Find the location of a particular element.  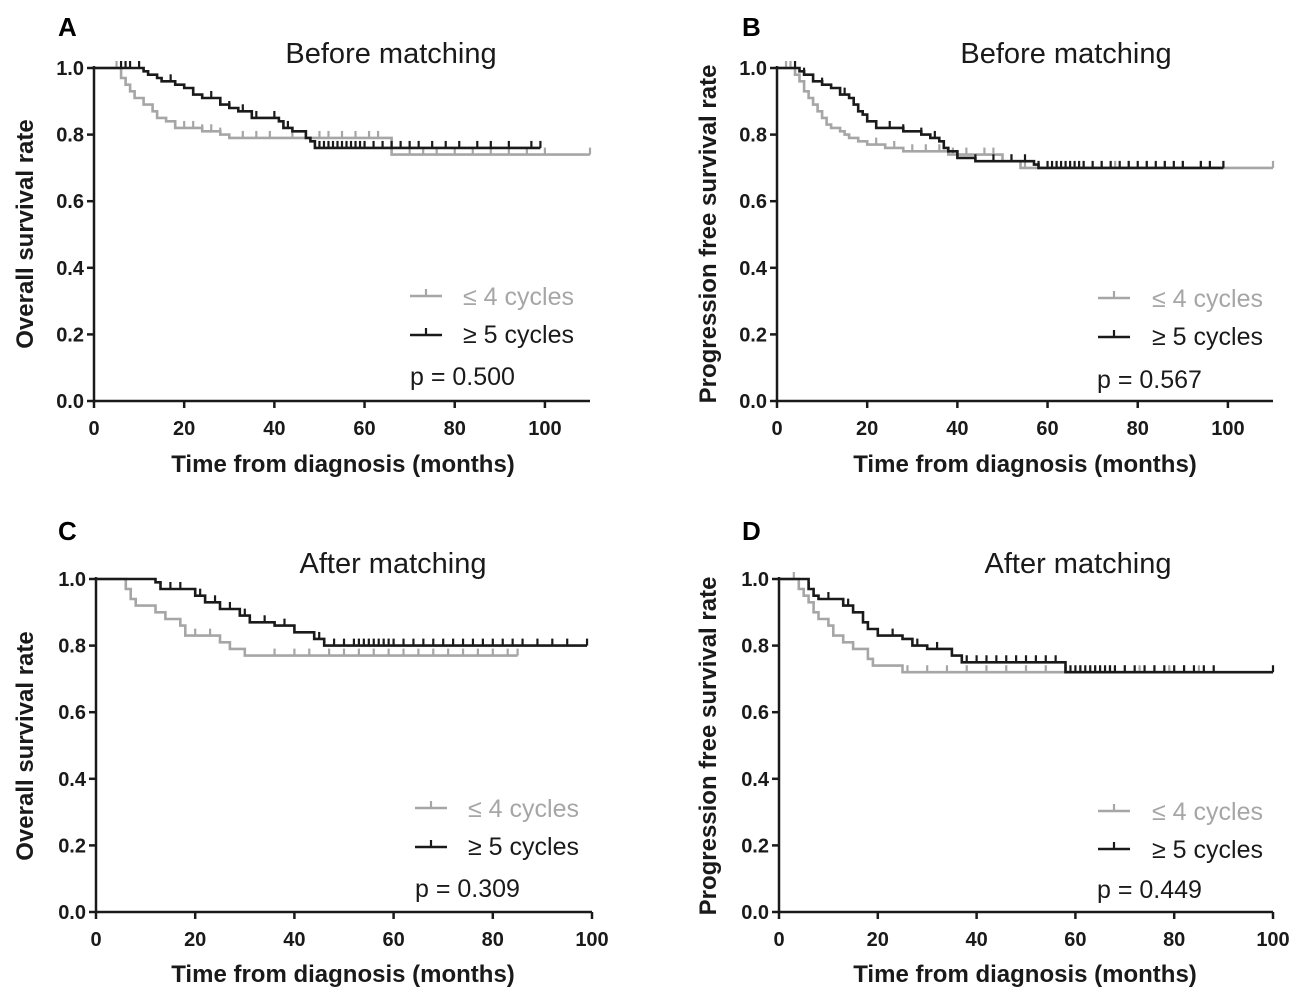

panel-letter: C is located at coordinates (67, 531).